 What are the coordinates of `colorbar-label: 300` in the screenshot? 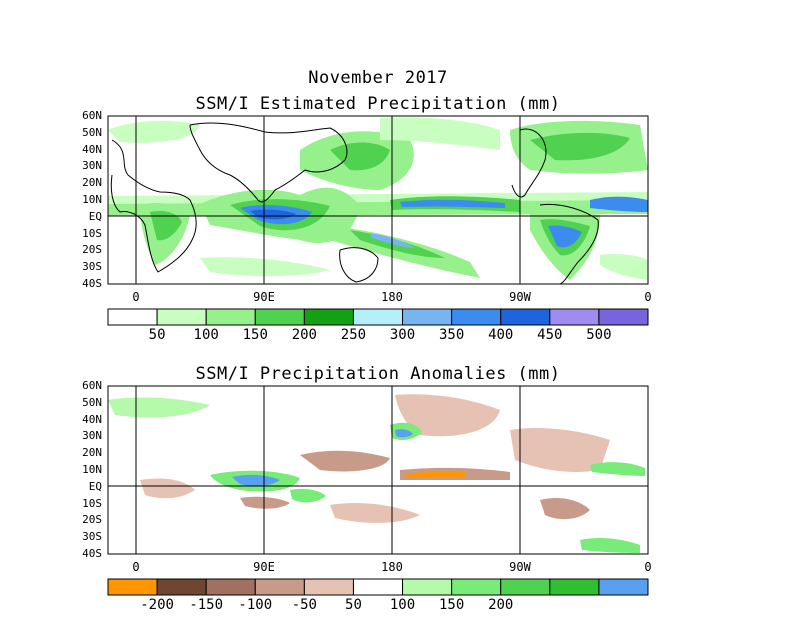 It's located at (402, 335).